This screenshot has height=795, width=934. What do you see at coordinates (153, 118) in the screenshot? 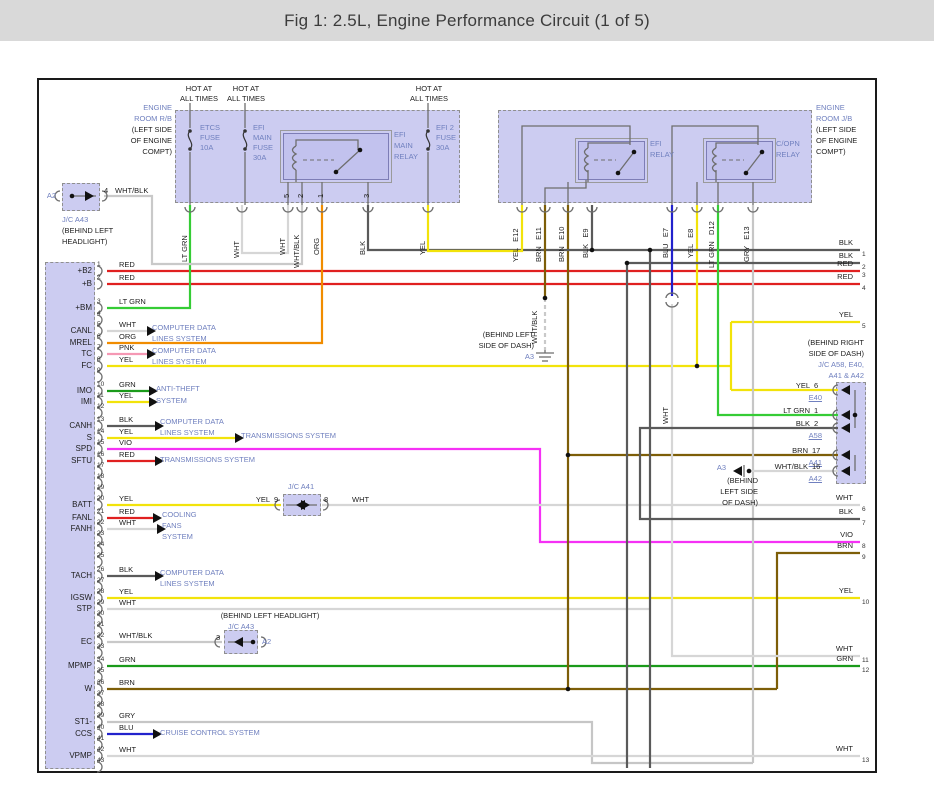
I see `engine-room-rb-title: ROOM R/B` at bounding box center [153, 118].